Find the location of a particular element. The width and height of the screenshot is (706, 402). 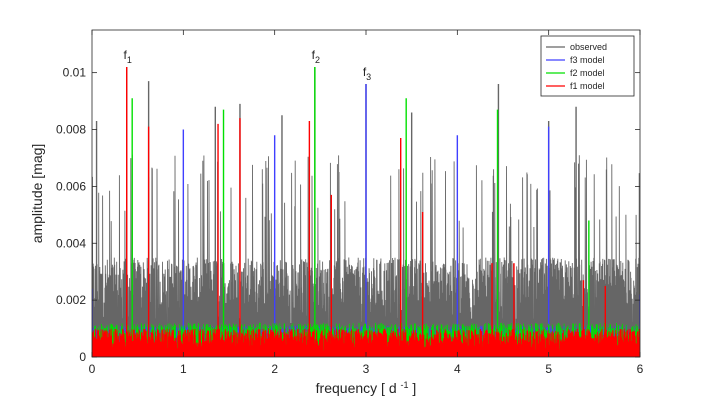

x-axis-unit-exp: -1 is located at coordinates (405, 385).